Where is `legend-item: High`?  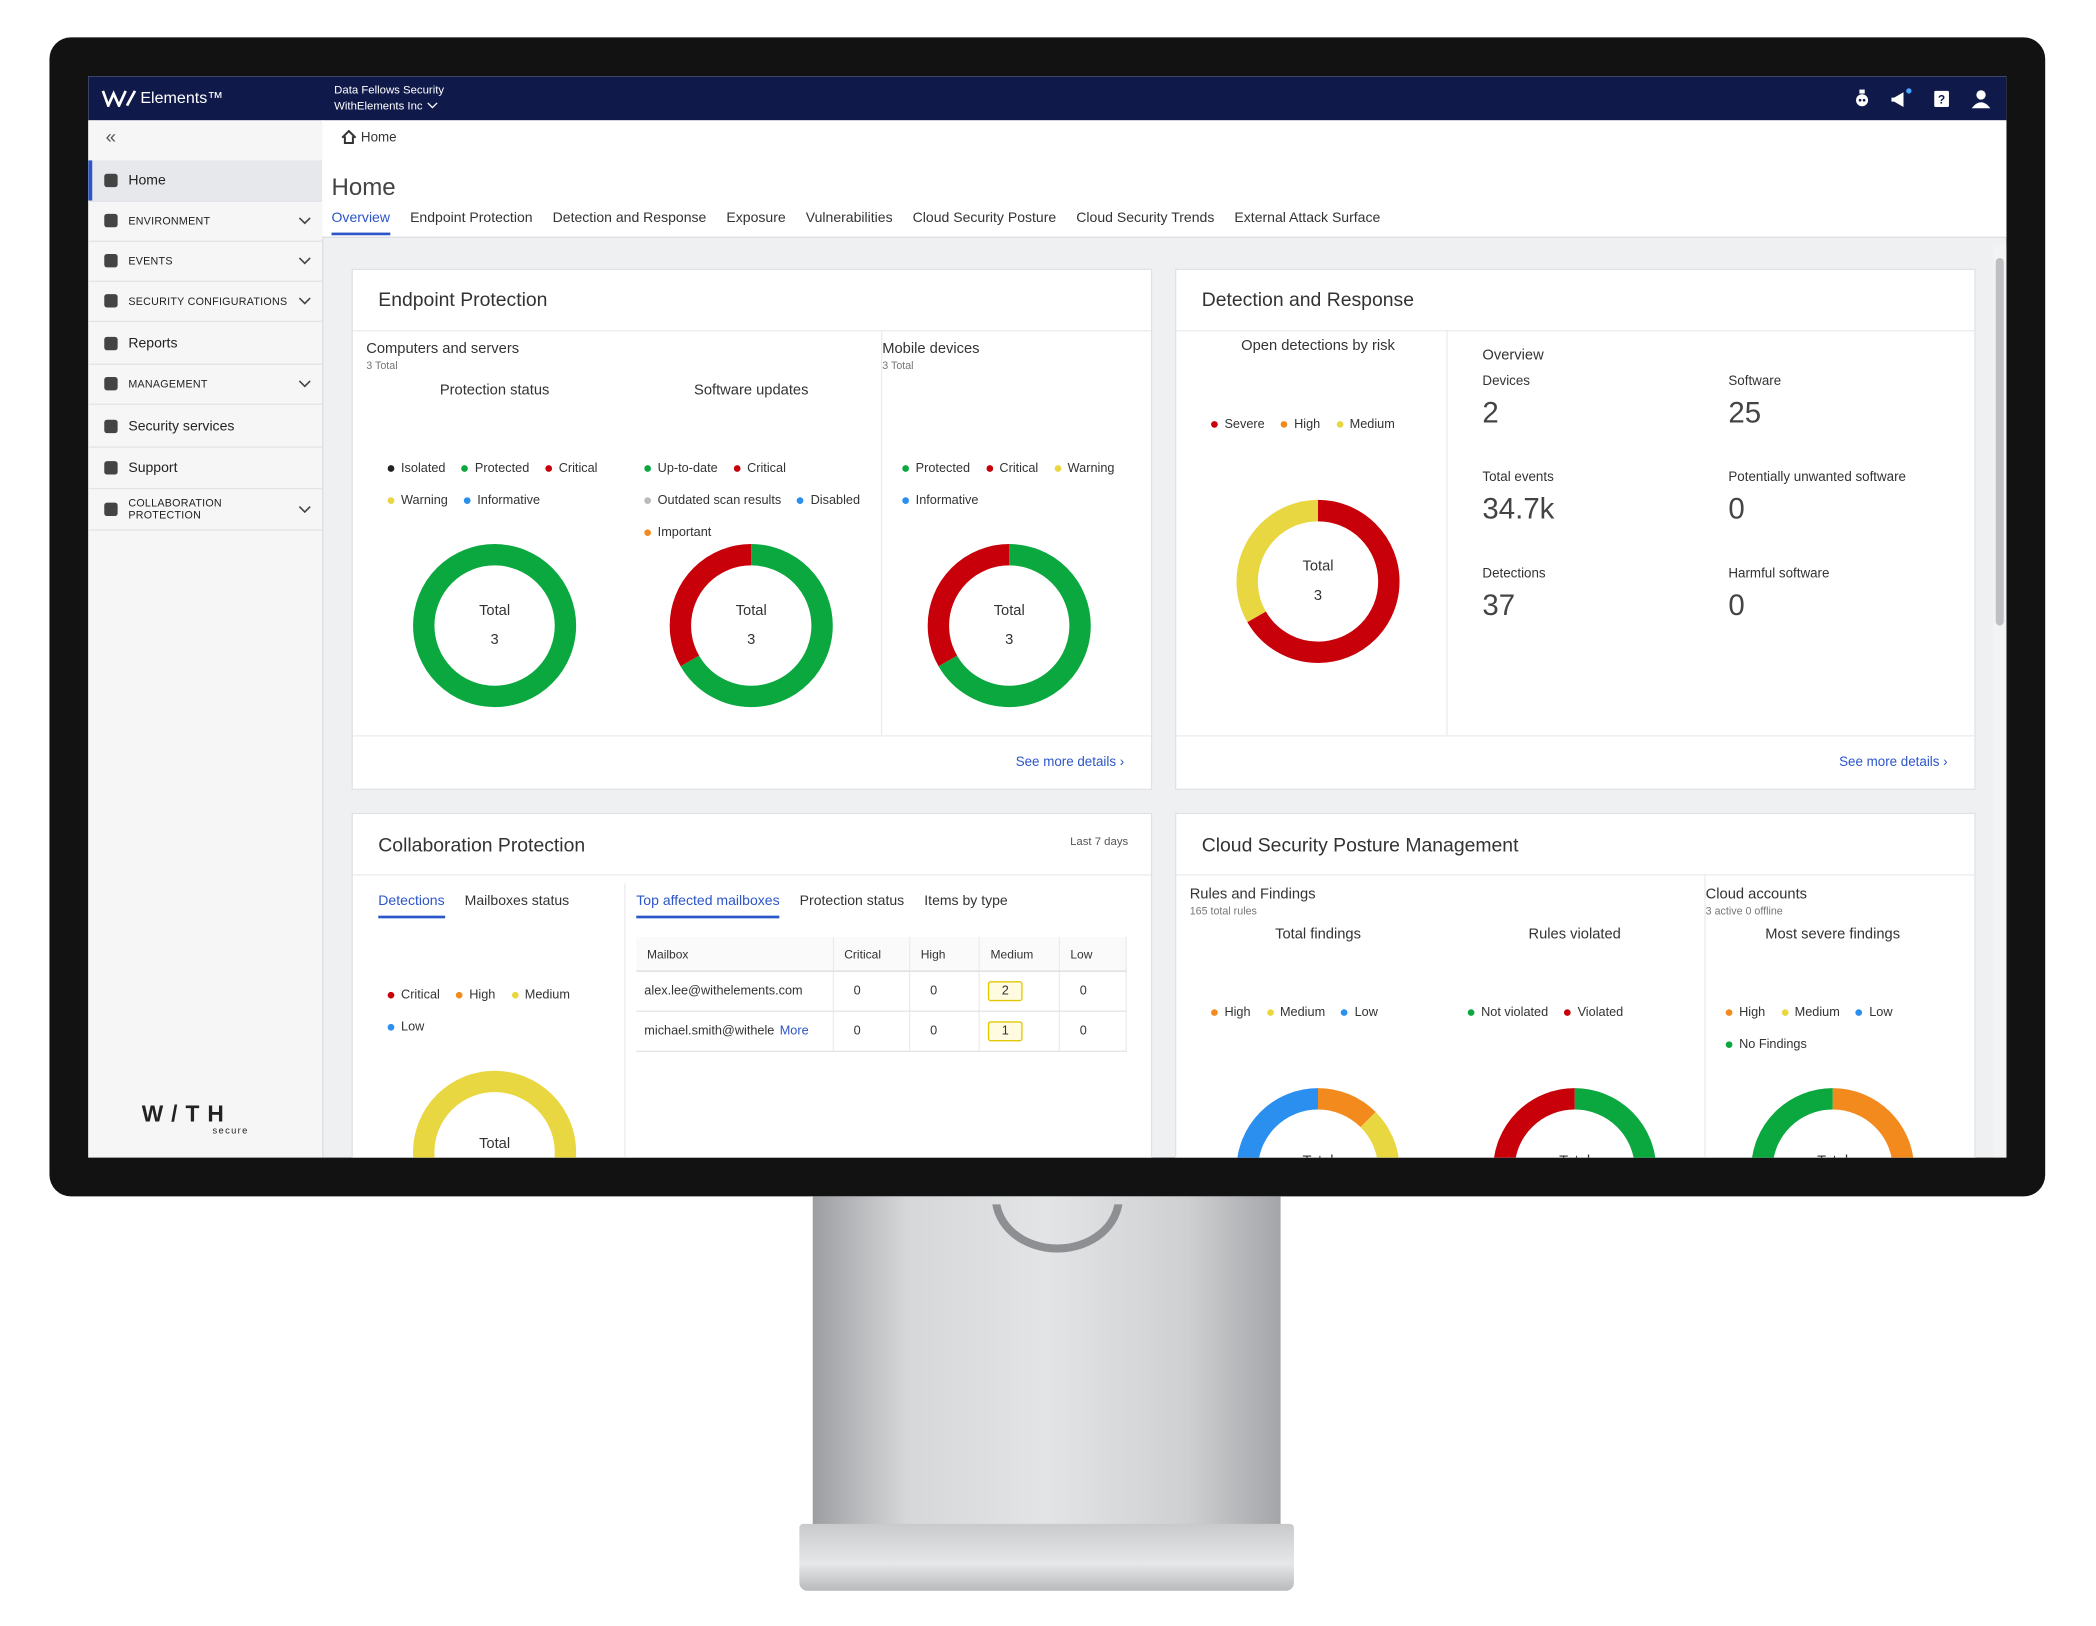 legend-item: High is located at coordinates (475, 994).